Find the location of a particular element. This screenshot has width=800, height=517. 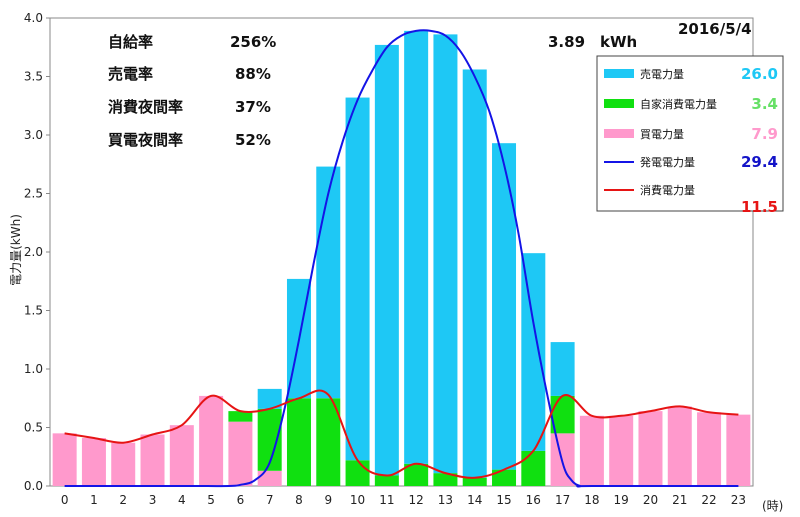

x-axis-ticks: 0 1 2 3 4 5 6 7 8 9 10 11 12 13 14 15 16 17 18 19 20 21 22 23 is located at coordinates (403, 500).